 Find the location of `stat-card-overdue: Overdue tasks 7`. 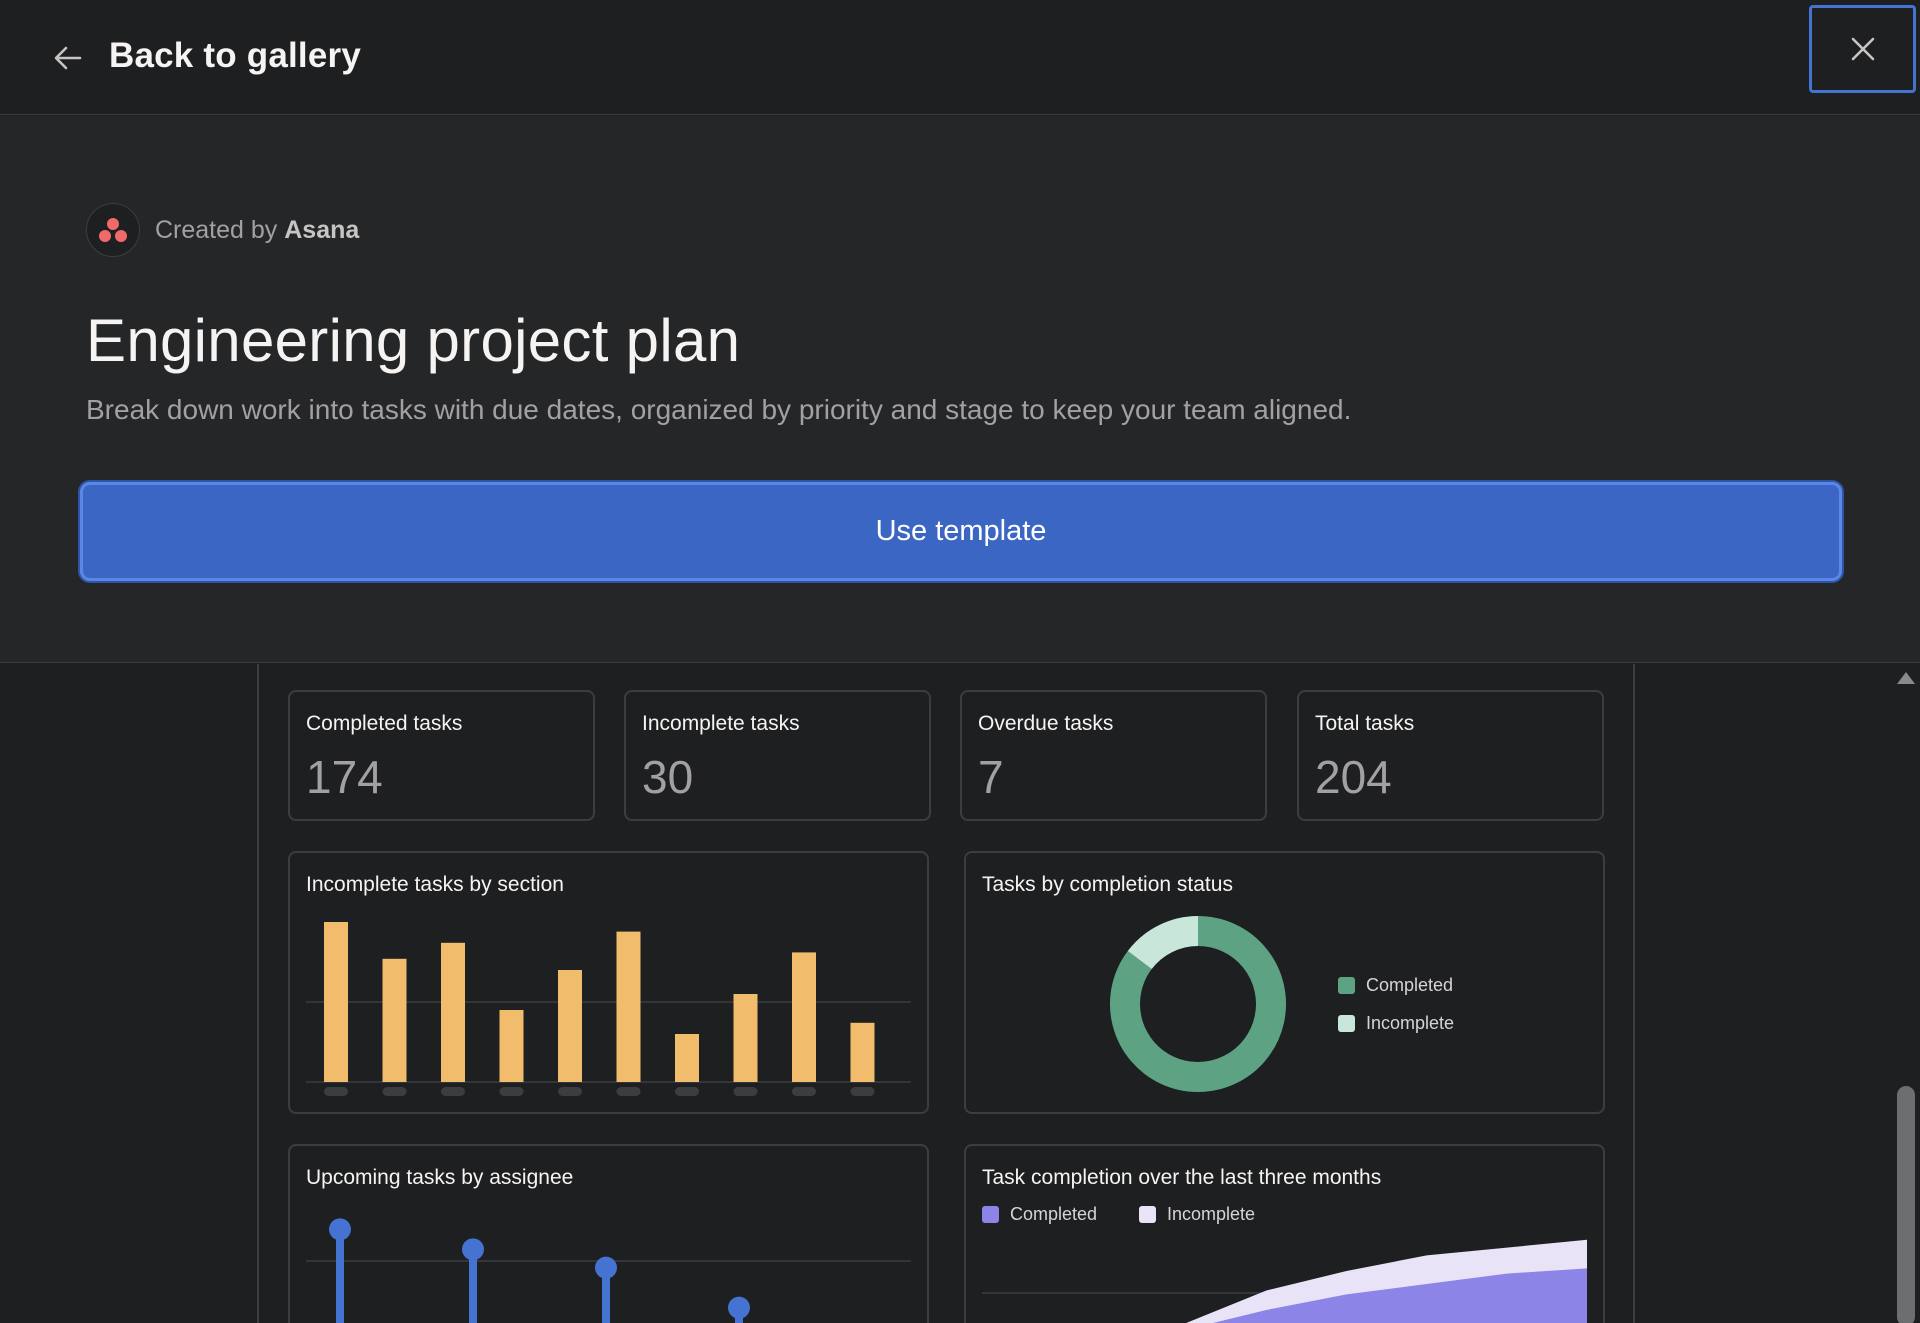

stat-card-overdue: Overdue tasks 7 is located at coordinates (1113, 755).